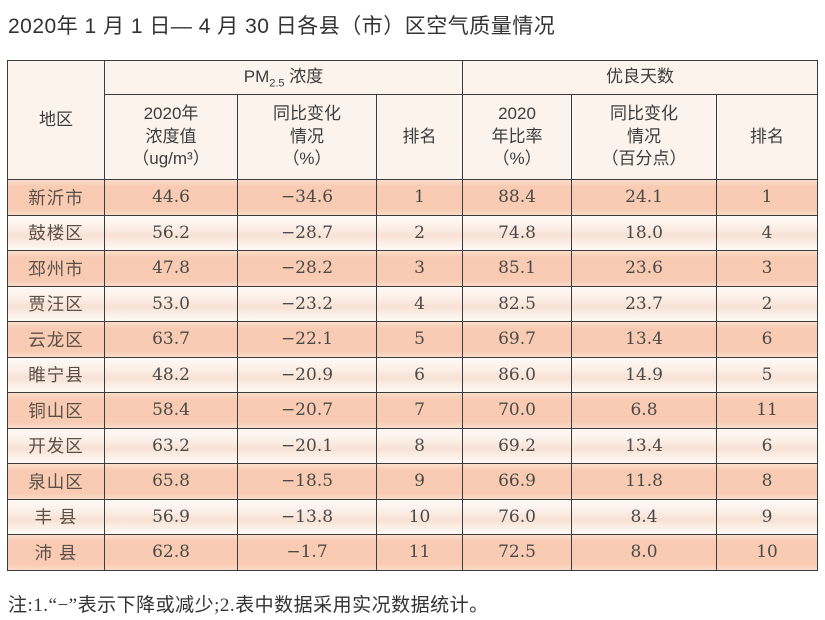  I want to click on cell-gd-rank: 11, so click(767, 410).